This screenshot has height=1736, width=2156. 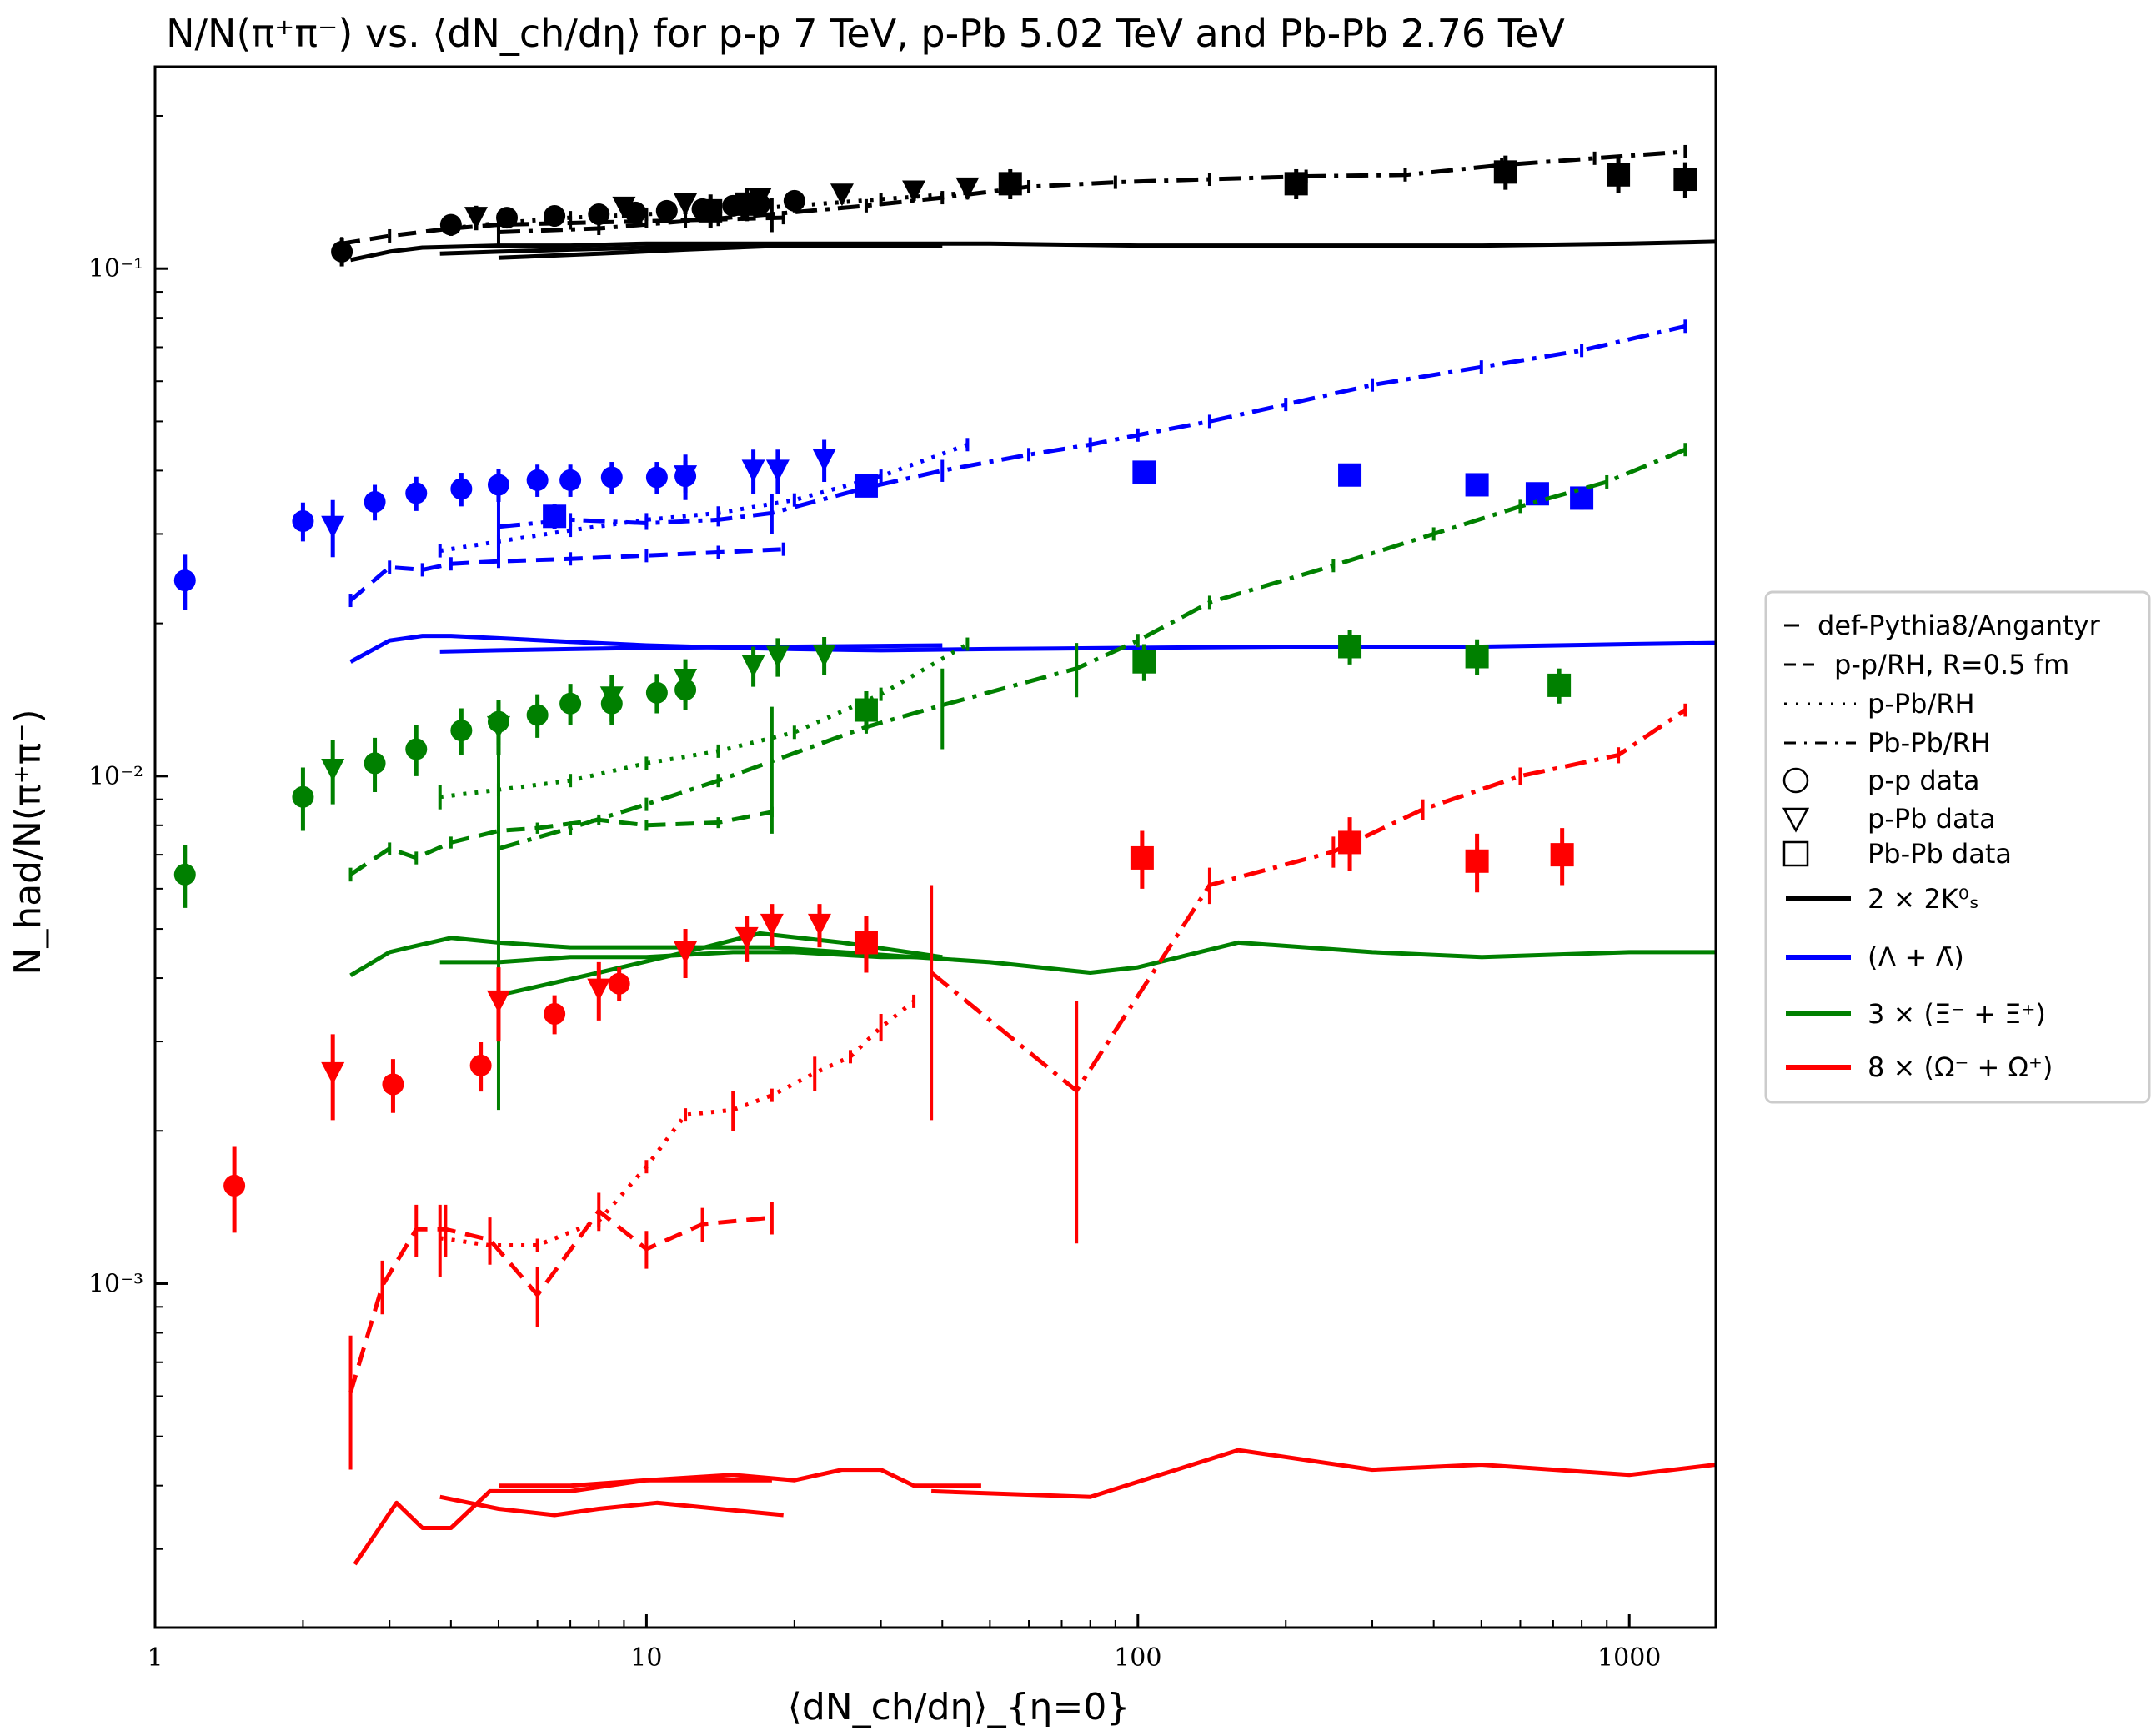 What do you see at coordinates (28, 842) in the screenshot?
I see `y-axis-label: N_had/N(π⁺π⁻)` at bounding box center [28, 842].